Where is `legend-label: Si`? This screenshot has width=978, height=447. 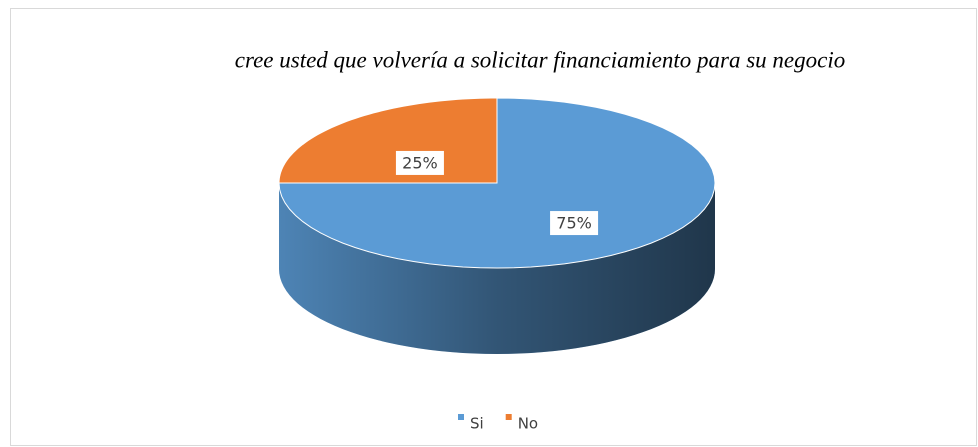
legend-label: Si is located at coordinates (477, 424).